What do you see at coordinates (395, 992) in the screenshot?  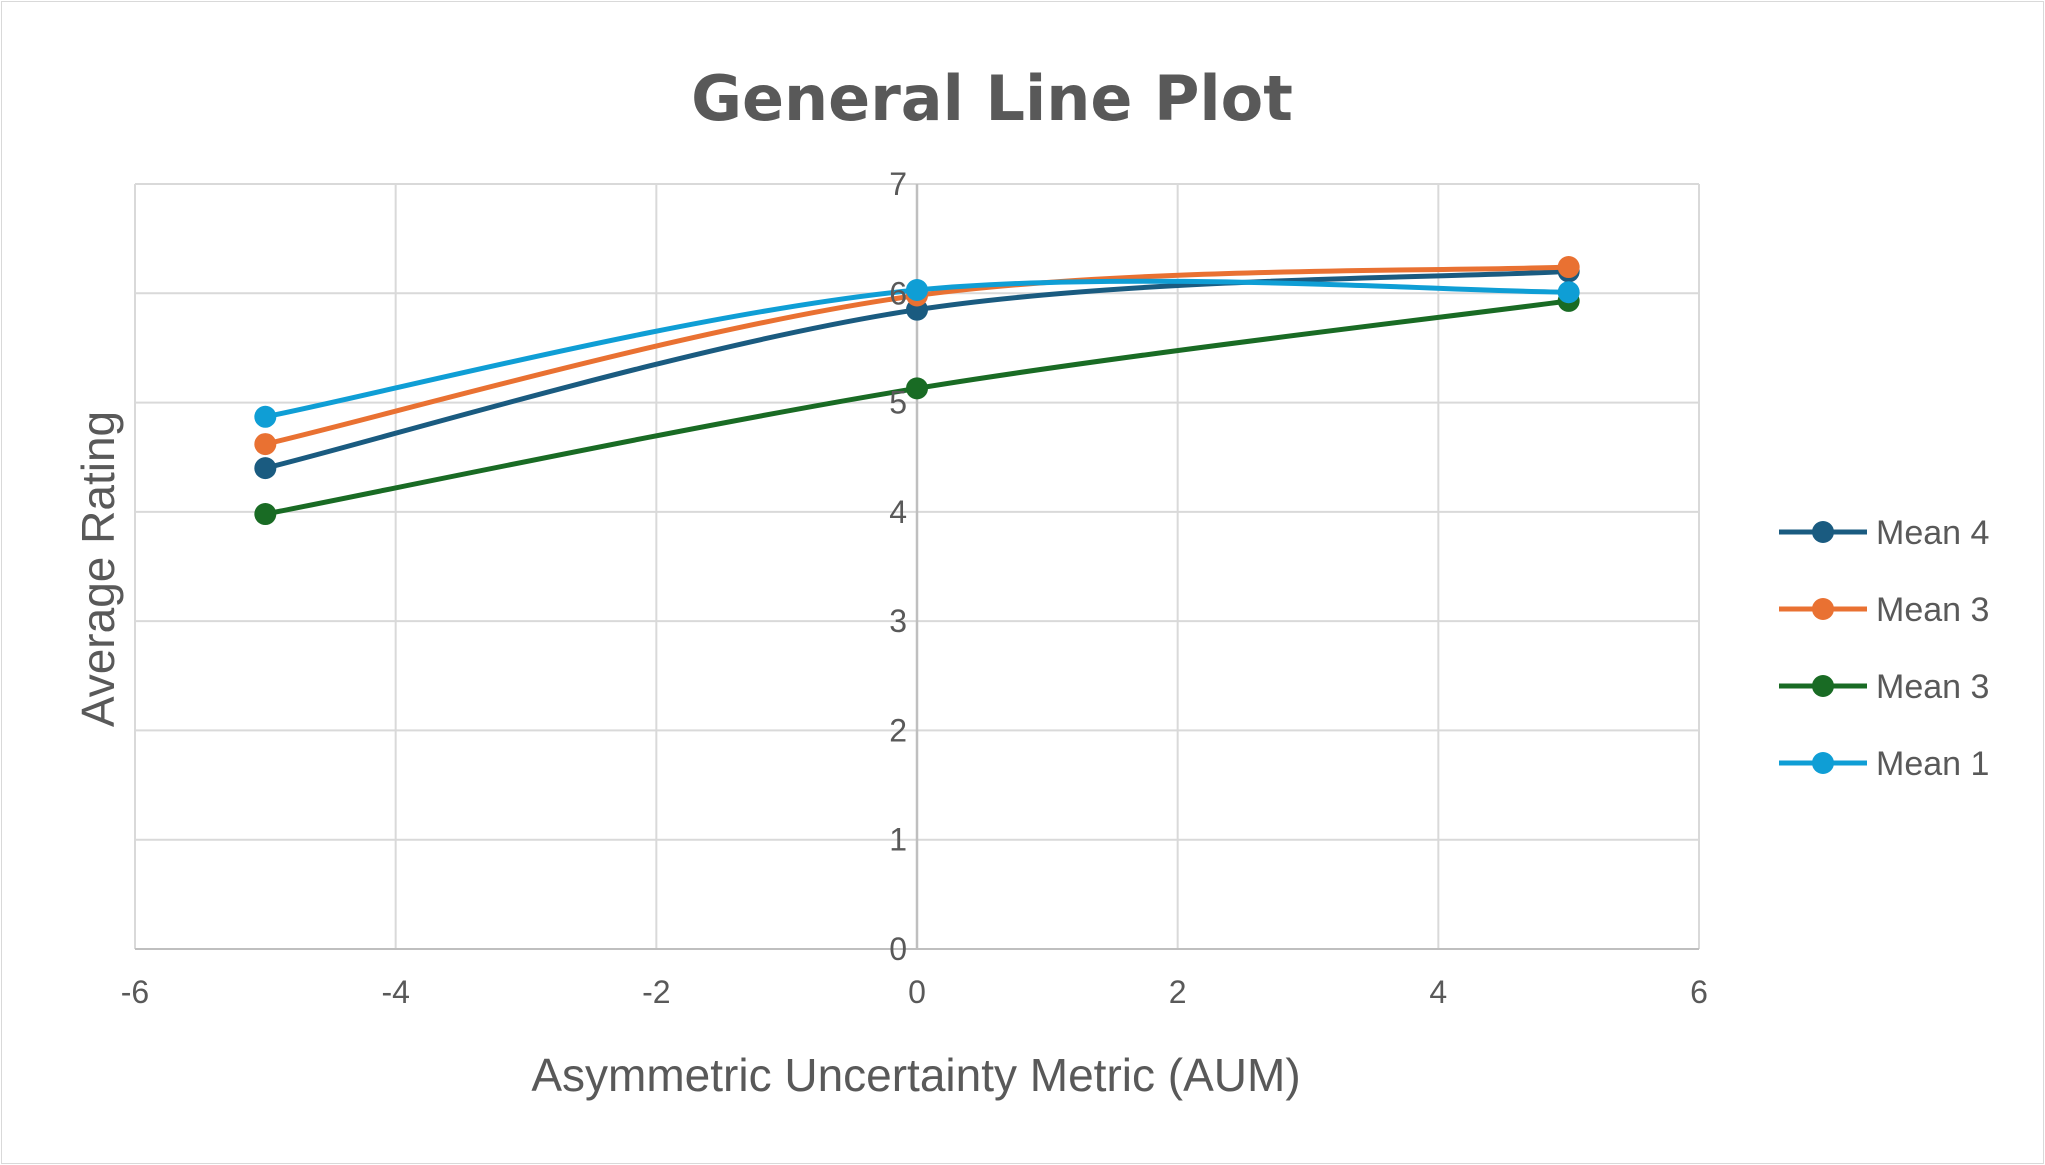 I see `x-tick-label: -4` at bounding box center [395, 992].